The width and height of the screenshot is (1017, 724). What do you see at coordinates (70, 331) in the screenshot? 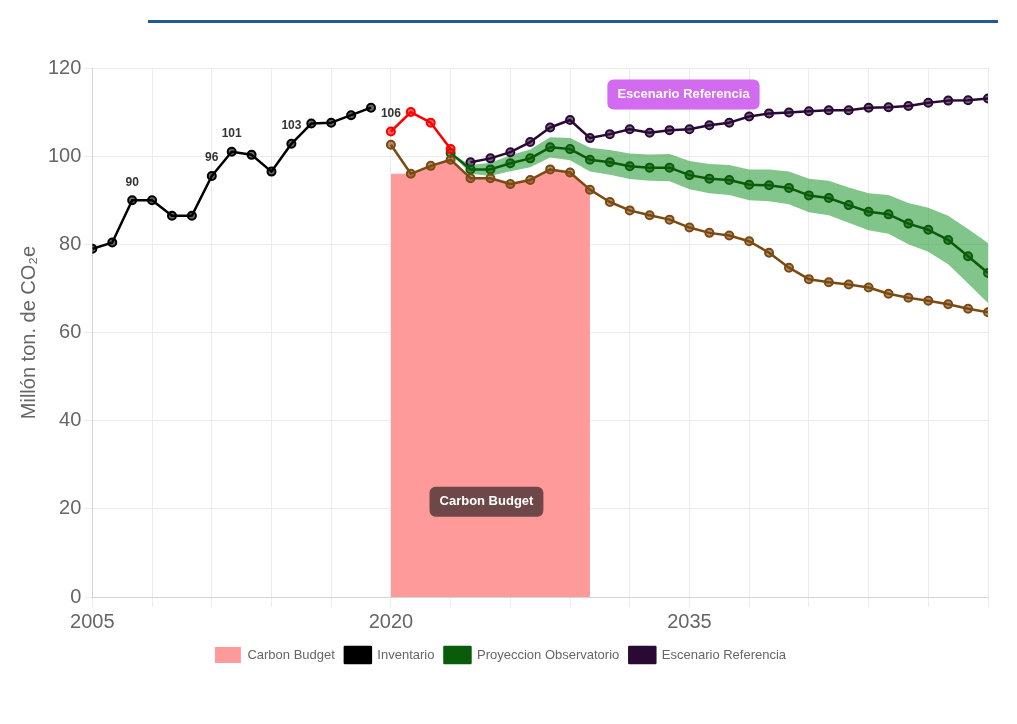
I see `y-tick-label: 60` at bounding box center [70, 331].